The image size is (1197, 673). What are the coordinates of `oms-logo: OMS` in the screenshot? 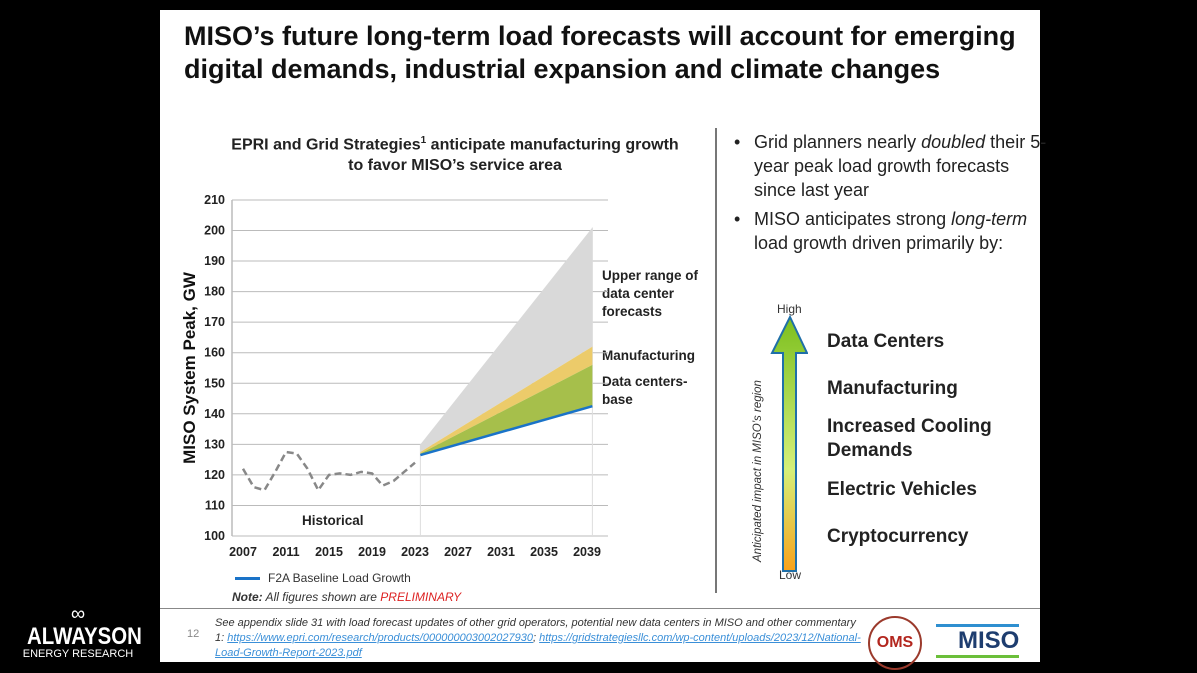 It's located at (895, 643).